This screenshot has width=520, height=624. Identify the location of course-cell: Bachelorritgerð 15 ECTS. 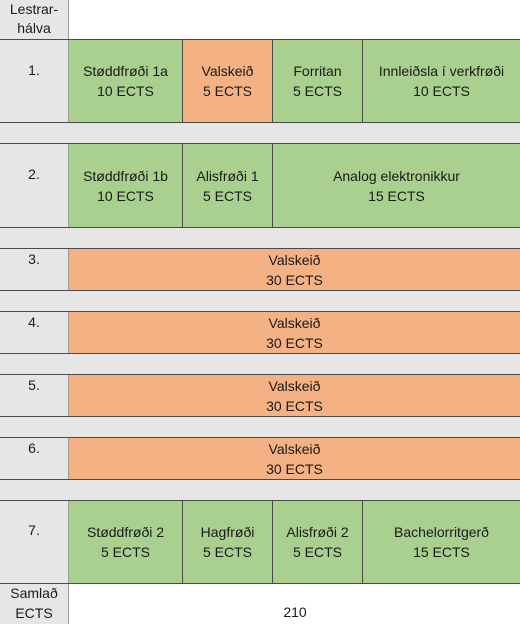
(441, 541).